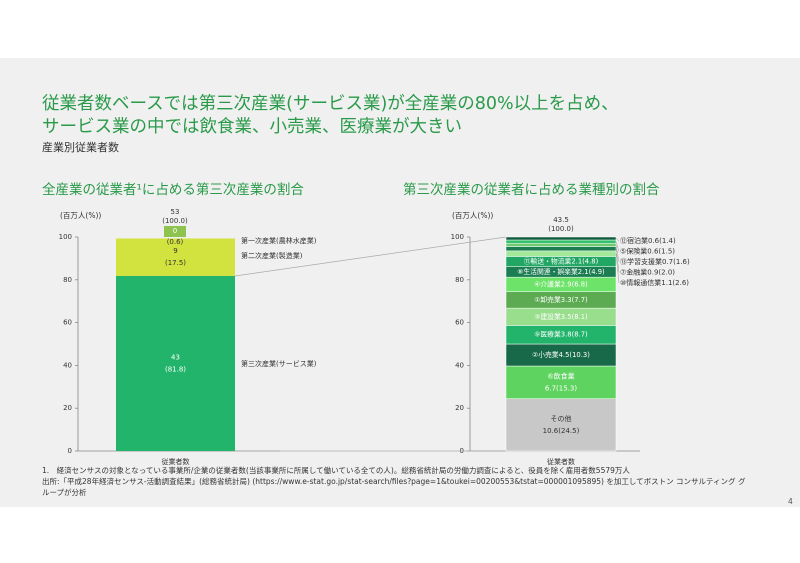  What do you see at coordinates (561, 354) in the screenshot?
I see `right-bar-segment-label: ②小売業4.5(10.3)` at bounding box center [561, 354].